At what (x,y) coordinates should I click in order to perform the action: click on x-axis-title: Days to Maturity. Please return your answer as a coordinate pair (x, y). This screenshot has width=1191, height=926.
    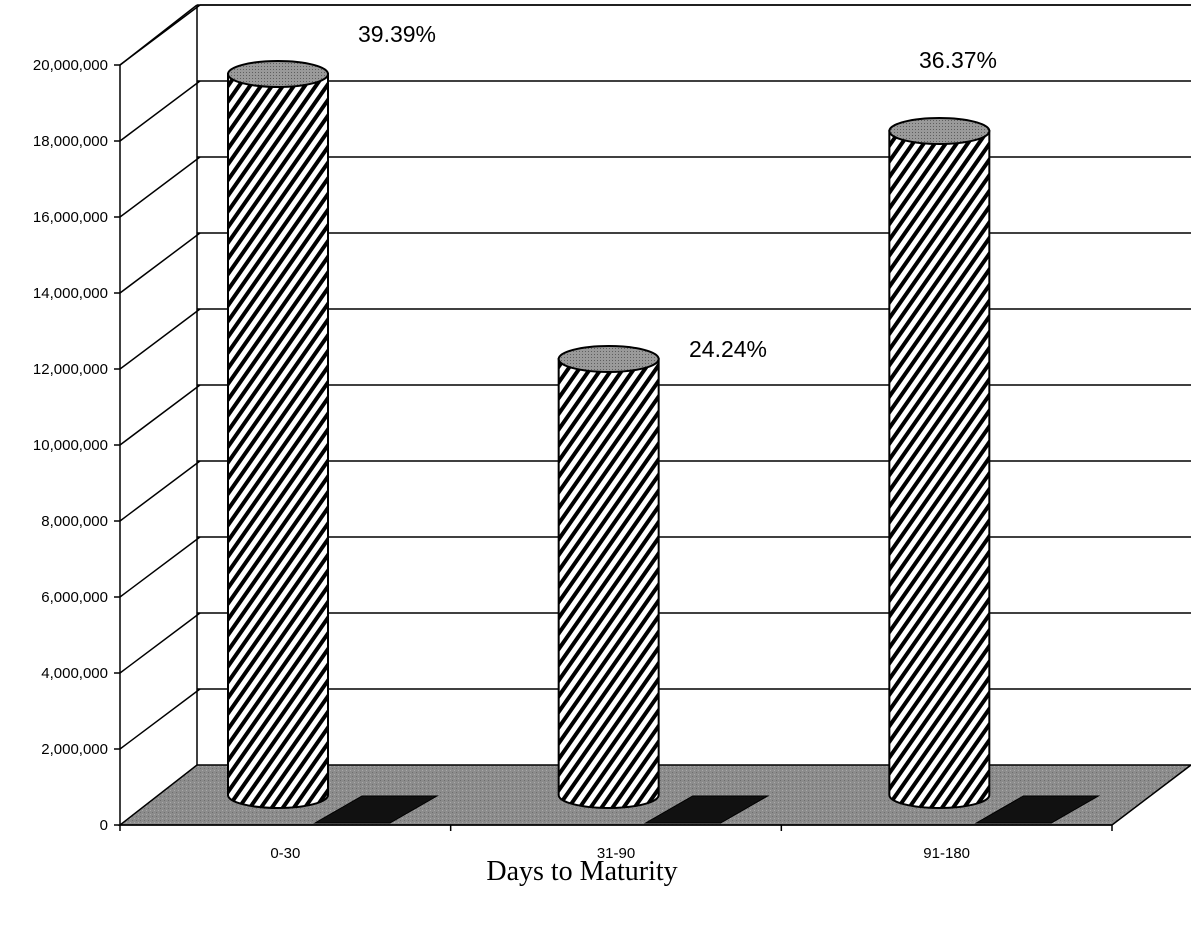
    Looking at the image, I should click on (581, 871).